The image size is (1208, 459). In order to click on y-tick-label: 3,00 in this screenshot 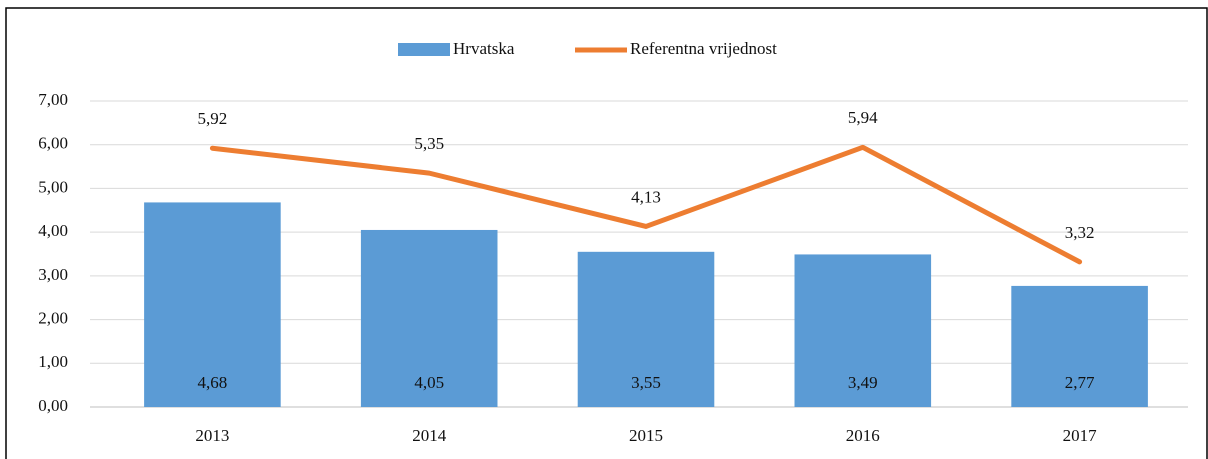, I will do `click(53, 274)`.